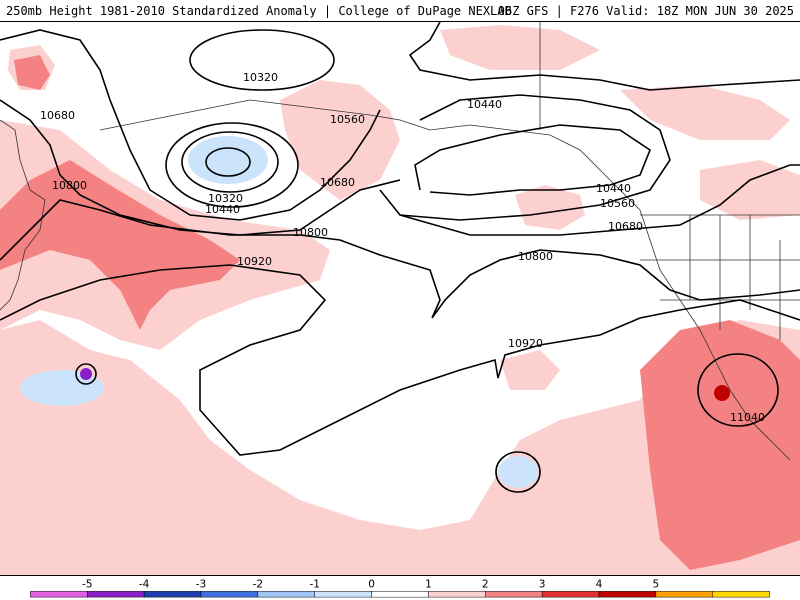 The image size is (800, 600). I want to click on colorbar-tick-label: -1, so click(314, 585).